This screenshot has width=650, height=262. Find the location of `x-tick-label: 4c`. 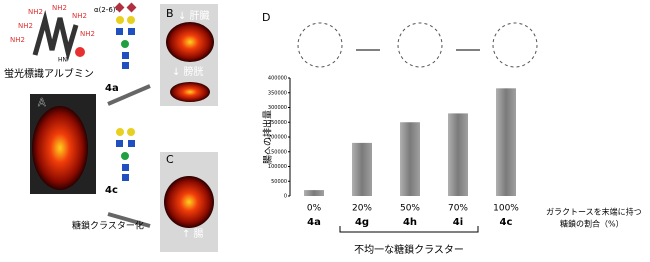

x-tick-label: 4c is located at coordinates (506, 222).